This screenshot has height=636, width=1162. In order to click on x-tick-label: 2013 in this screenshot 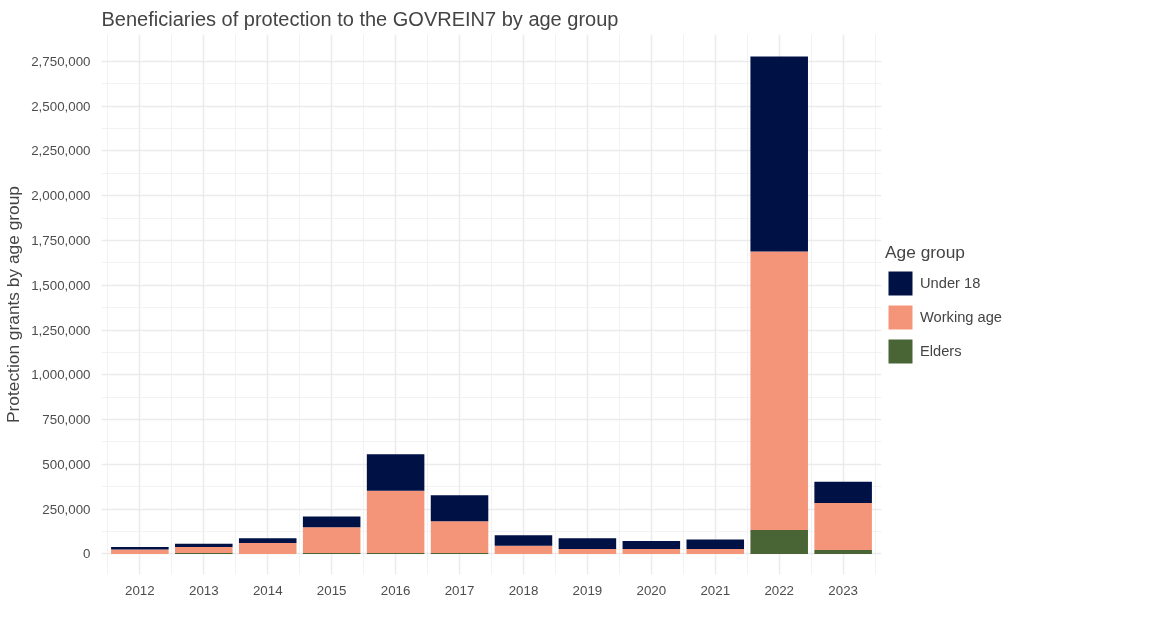, I will do `click(203, 590)`.